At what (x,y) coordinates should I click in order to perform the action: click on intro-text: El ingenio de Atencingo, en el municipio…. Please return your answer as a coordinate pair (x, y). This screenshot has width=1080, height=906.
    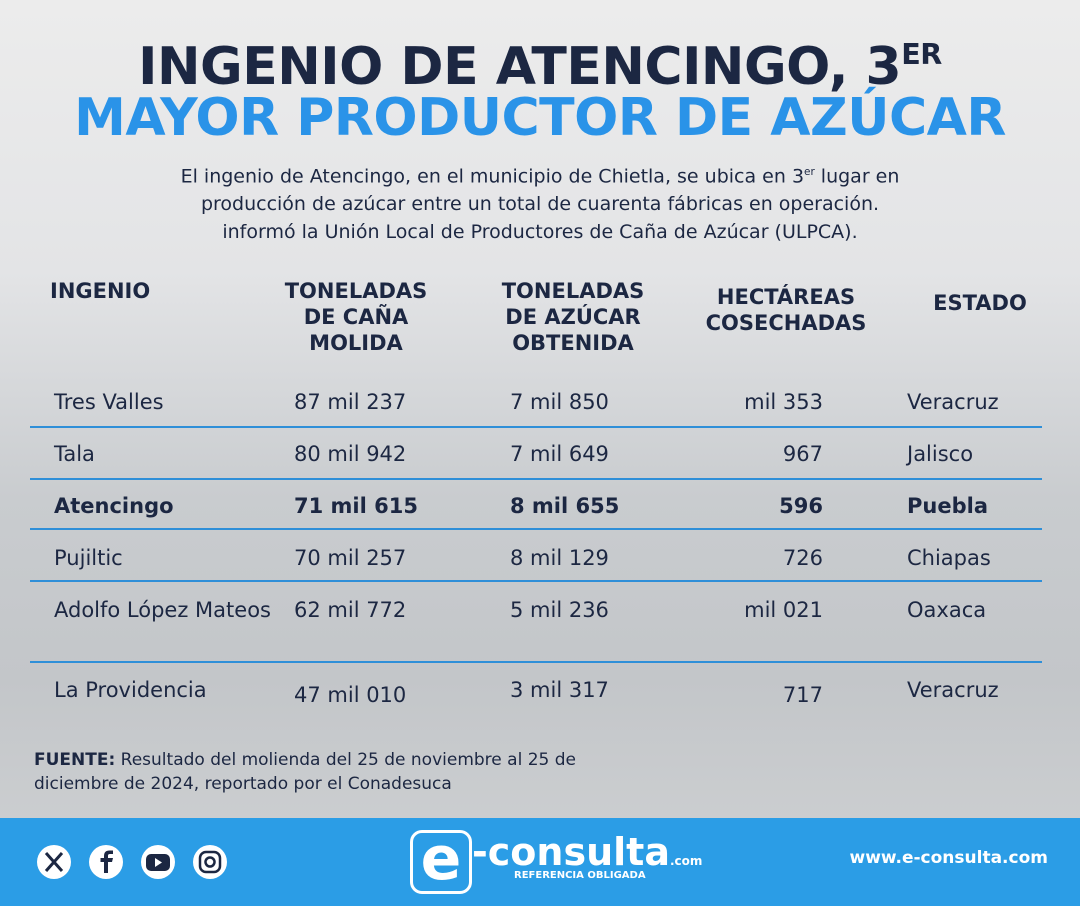
    Looking at the image, I should click on (492, 176).